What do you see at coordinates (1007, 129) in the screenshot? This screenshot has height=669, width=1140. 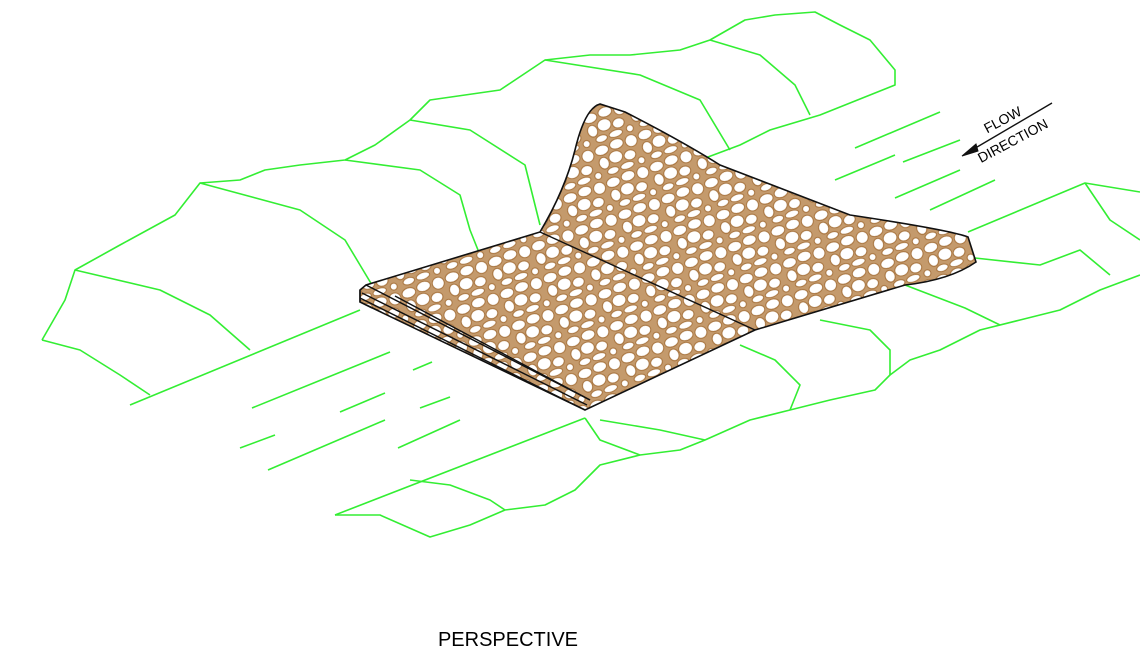 I see `flow-arrow` at bounding box center [1007, 129].